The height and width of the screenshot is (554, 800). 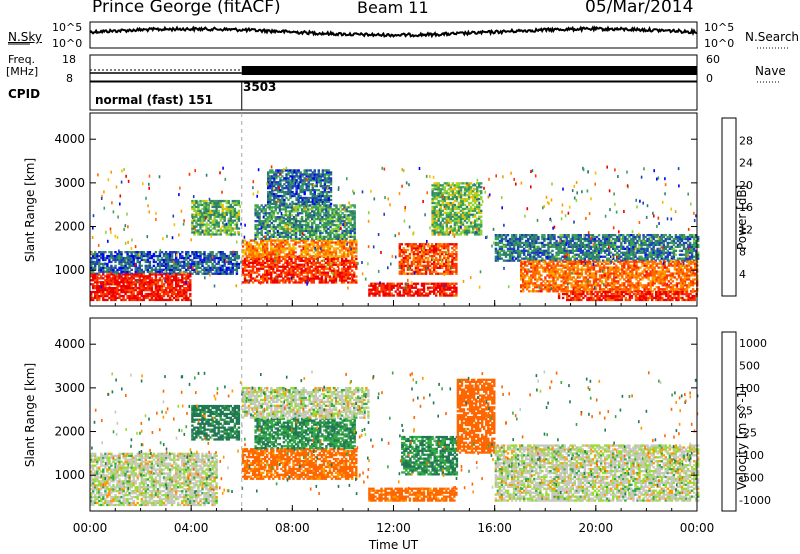 I want to click on nsky-panel-frame, so click(x=393, y=35).